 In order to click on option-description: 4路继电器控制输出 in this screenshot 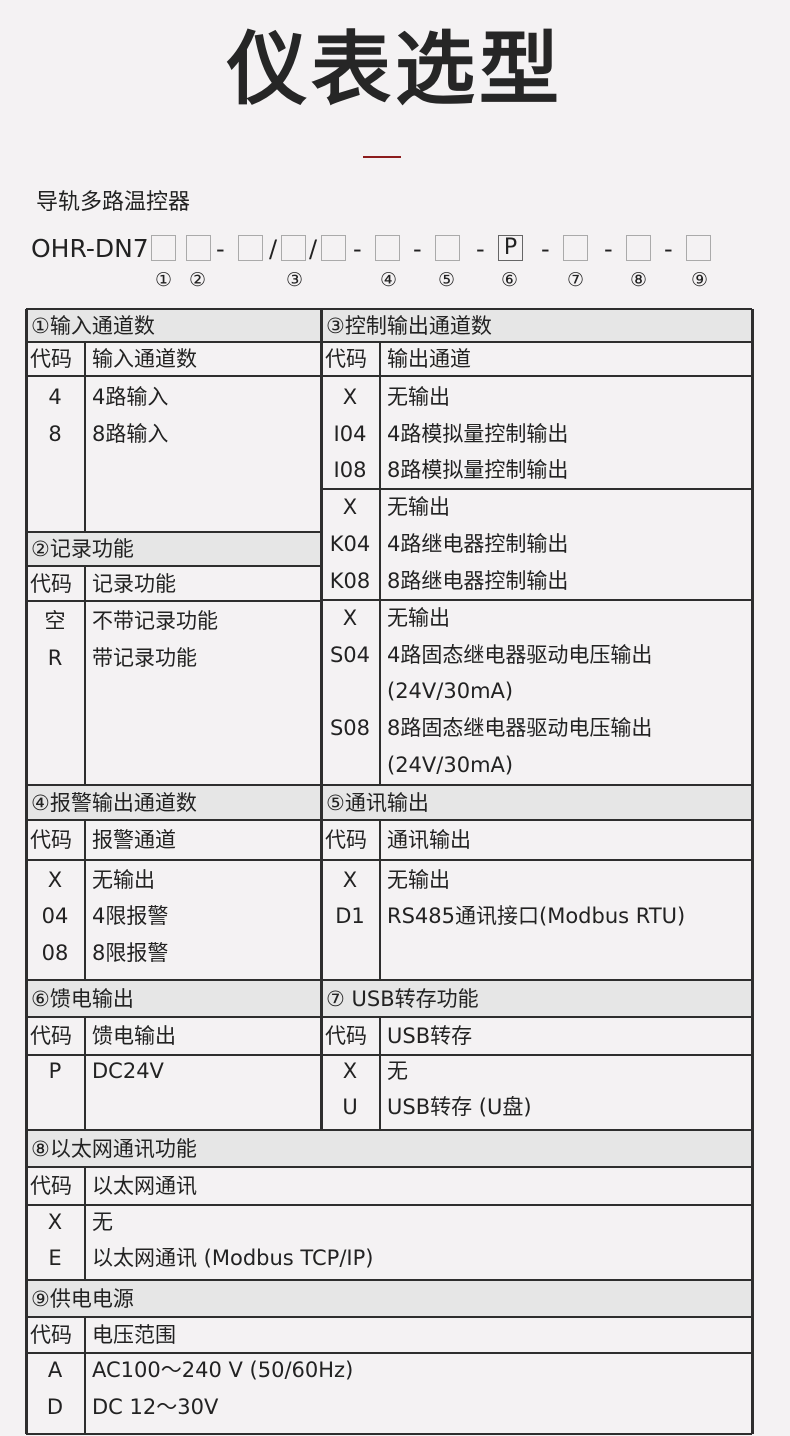, I will do `click(478, 544)`.